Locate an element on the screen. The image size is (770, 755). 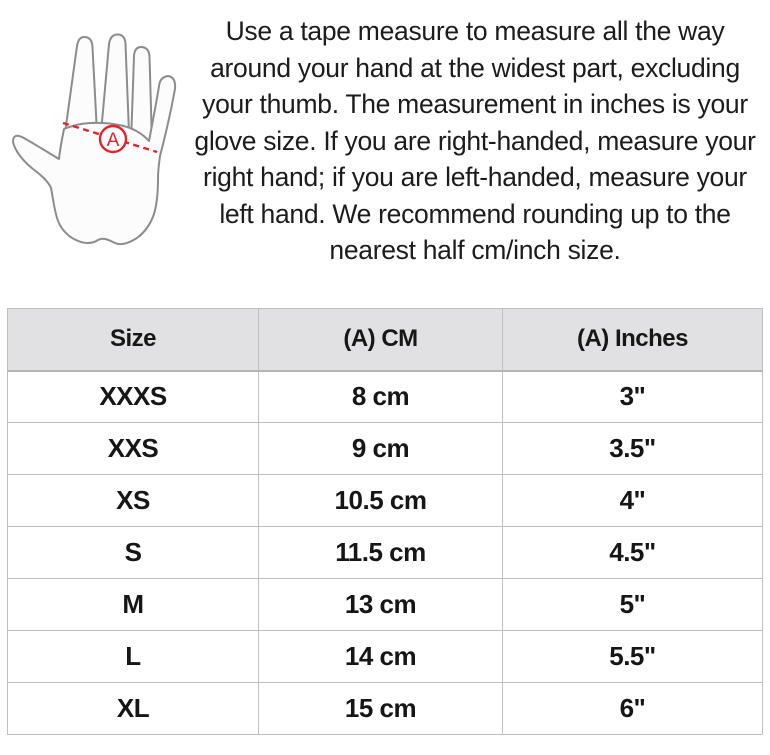
measurement-circle is located at coordinates (113, 139).